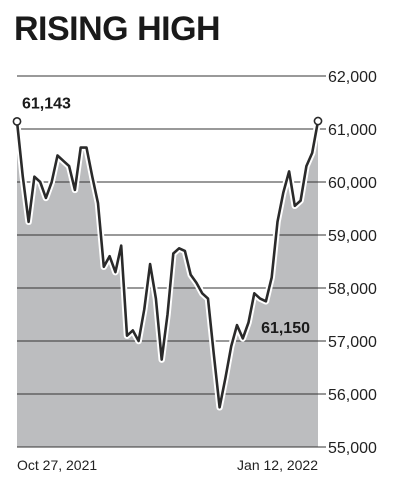 The image size is (404, 481). What do you see at coordinates (352, 342) in the screenshot?
I see `y-tick-label: 57,000` at bounding box center [352, 342].